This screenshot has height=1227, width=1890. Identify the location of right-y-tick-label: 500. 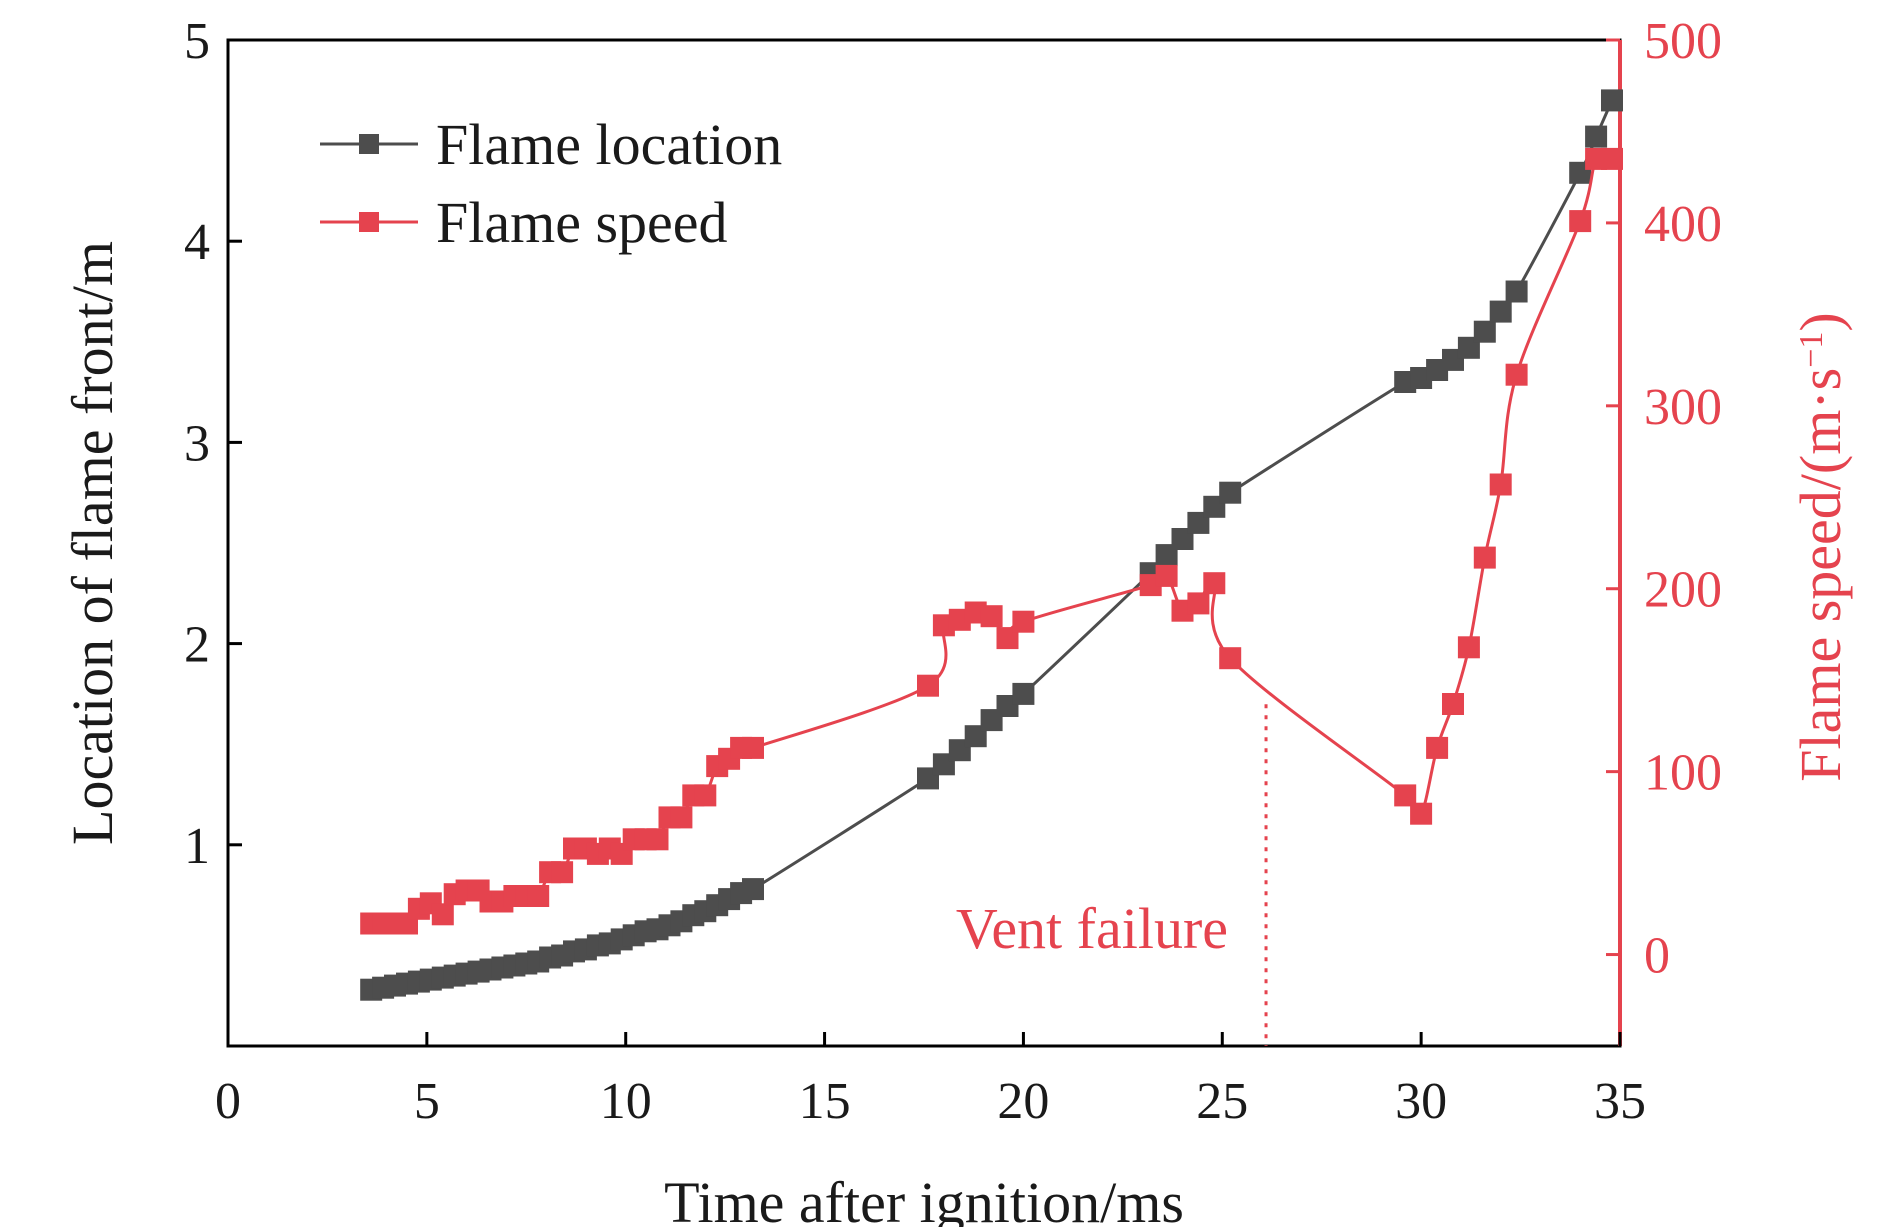
(1683, 41).